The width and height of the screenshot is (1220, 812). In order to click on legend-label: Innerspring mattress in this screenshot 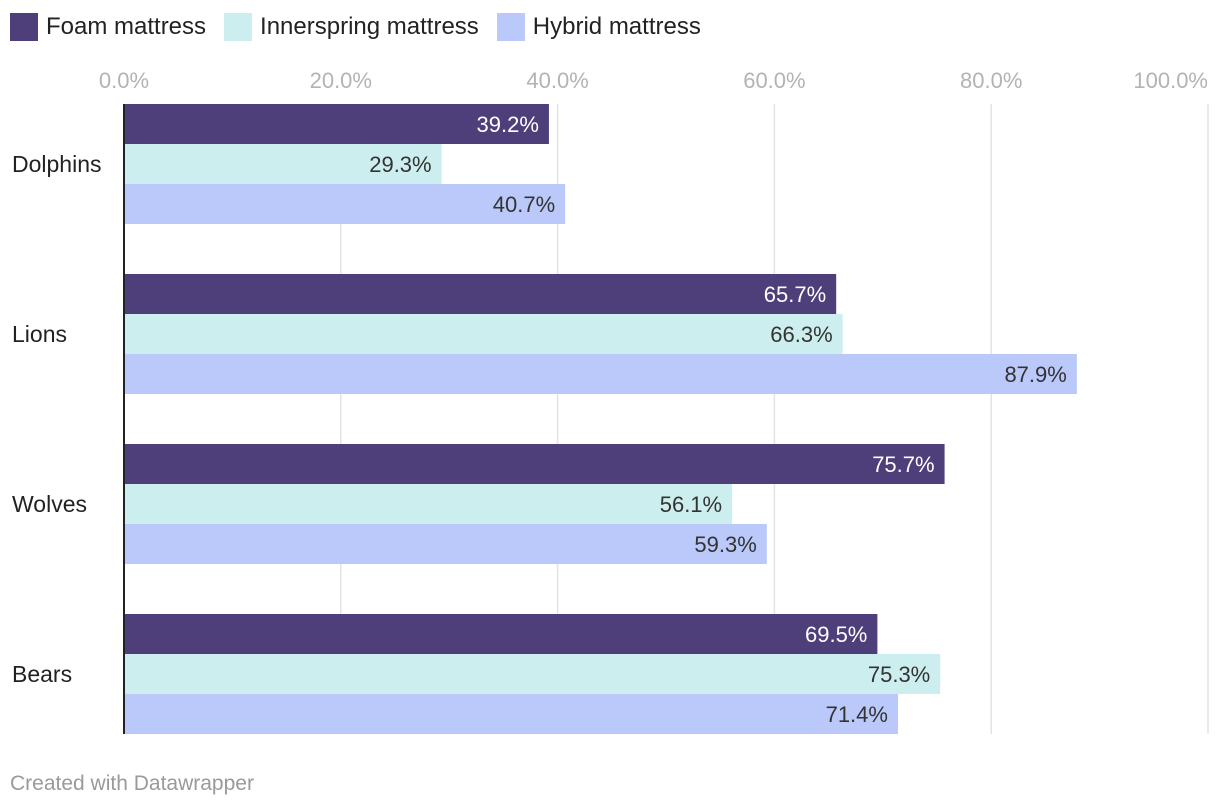, I will do `click(369, 26)`.